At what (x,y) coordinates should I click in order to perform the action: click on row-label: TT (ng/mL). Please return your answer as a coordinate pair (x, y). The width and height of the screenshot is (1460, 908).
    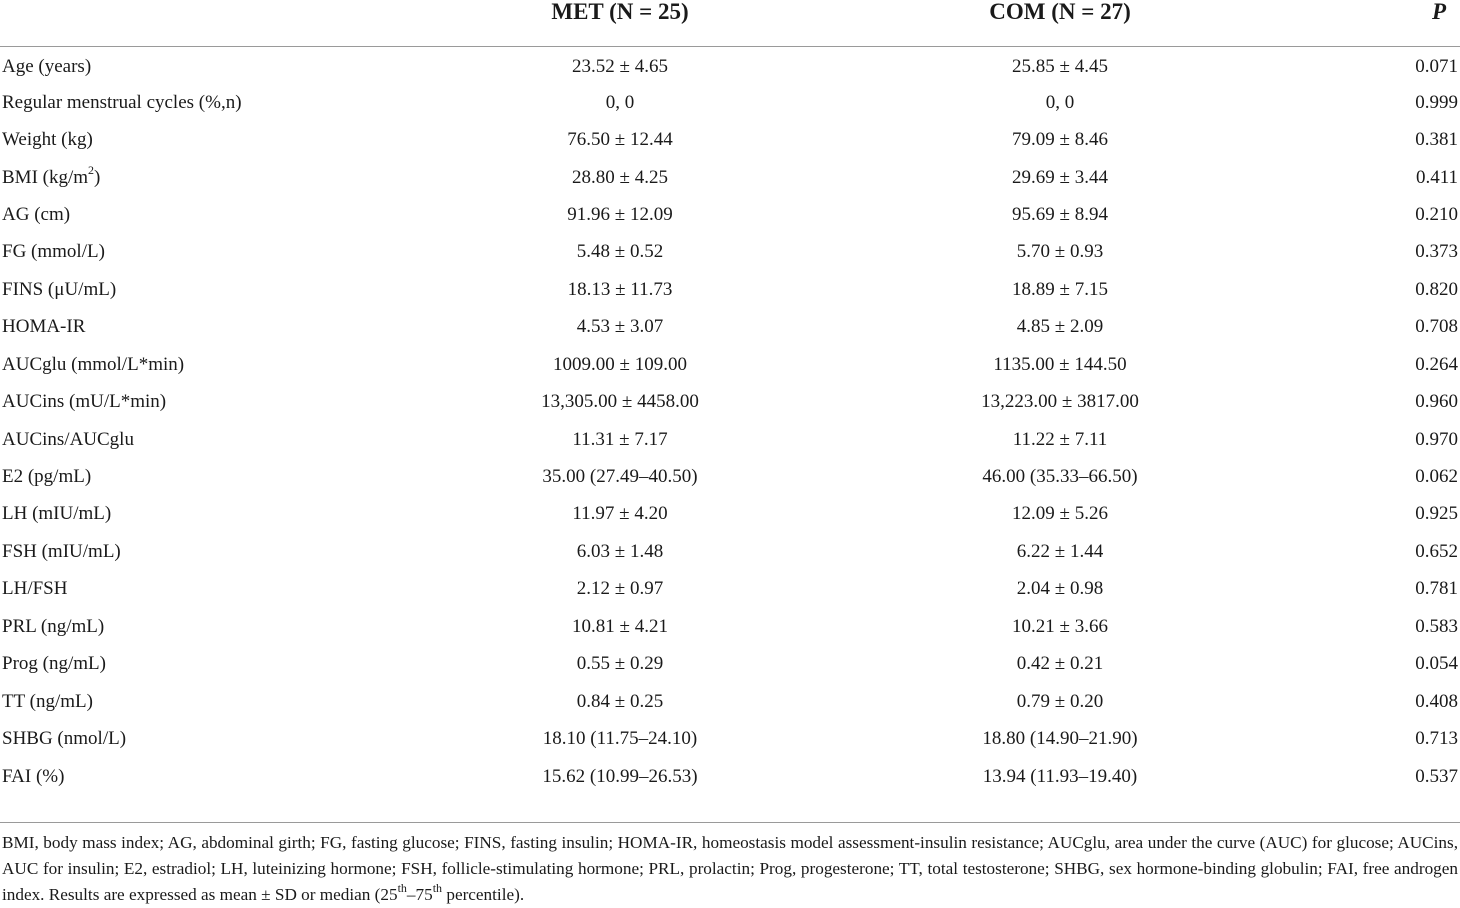
    Looking at the image, I should click on (220, 701).